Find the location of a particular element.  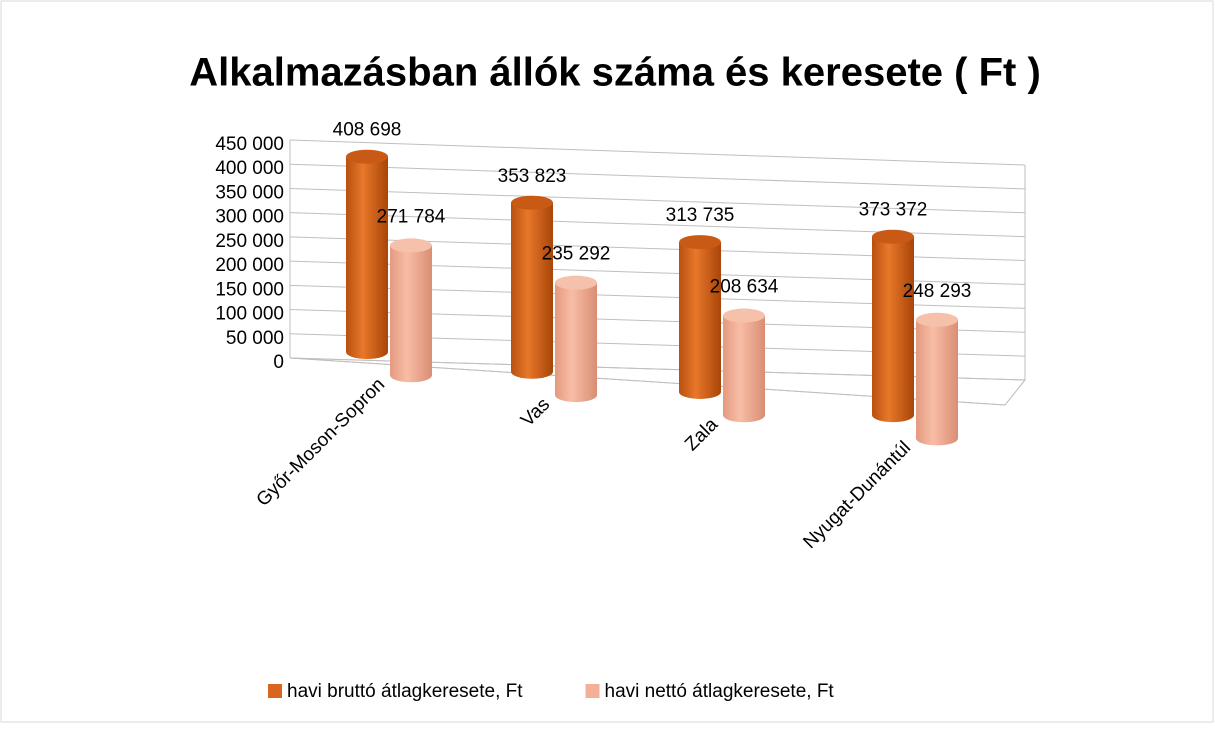

value-label: 235 292 is located at coordinates (576, 254).